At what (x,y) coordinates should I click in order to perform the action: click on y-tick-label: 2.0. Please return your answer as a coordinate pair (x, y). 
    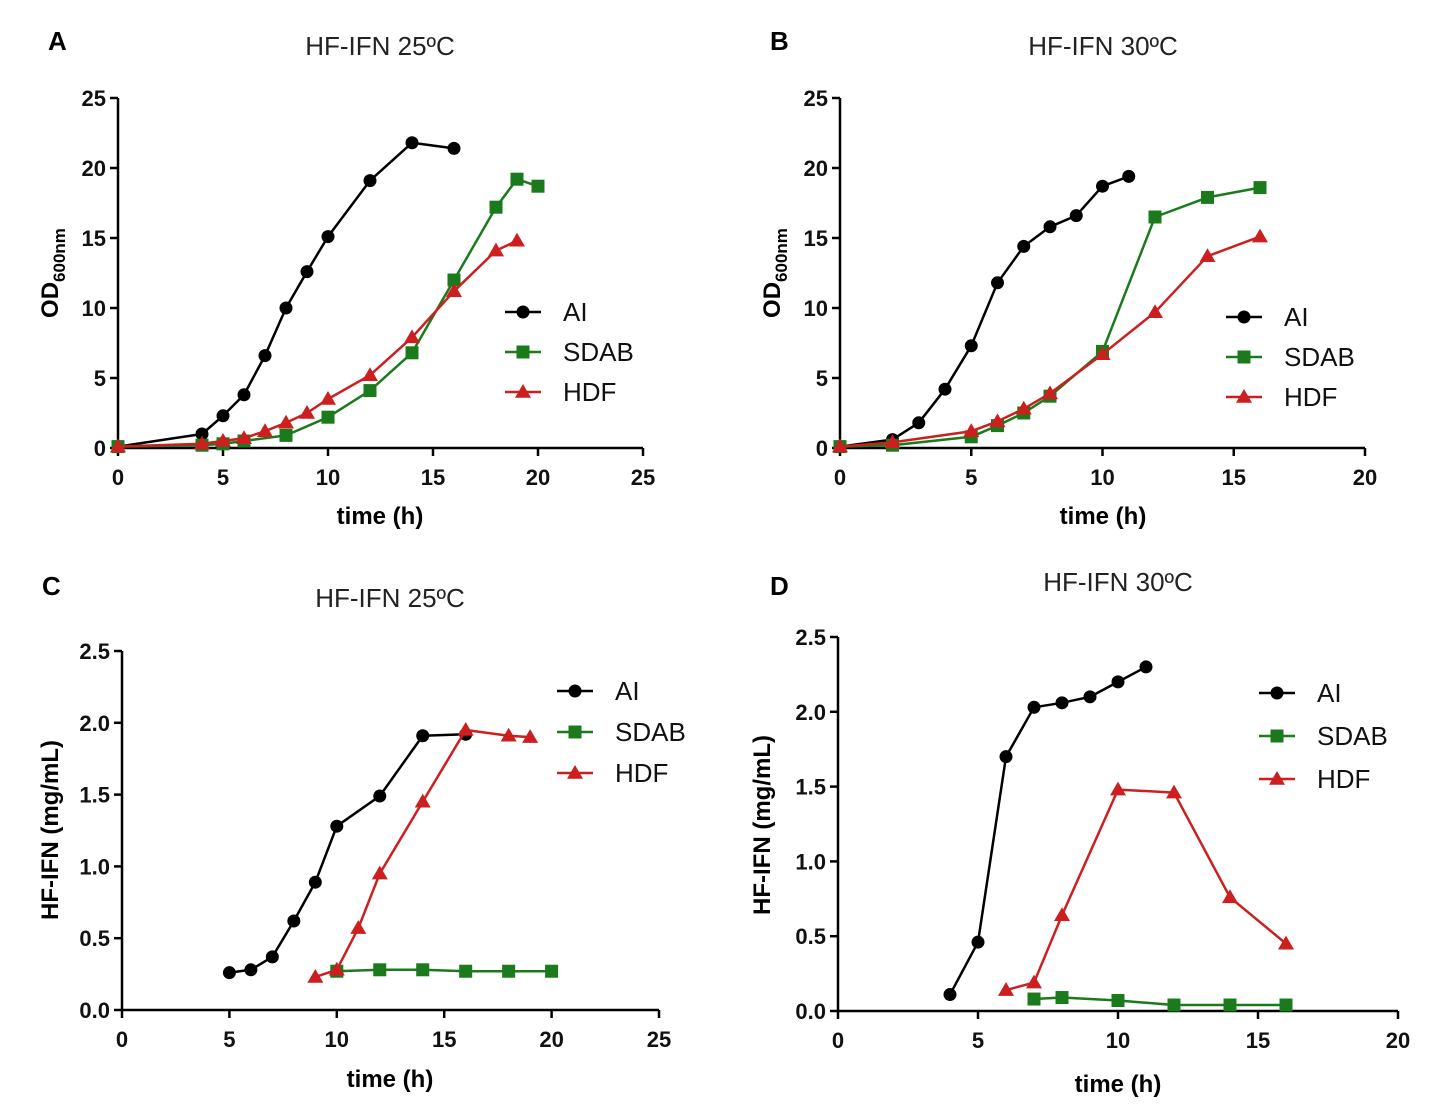
    Looking at the image, I should click on (810, 712).